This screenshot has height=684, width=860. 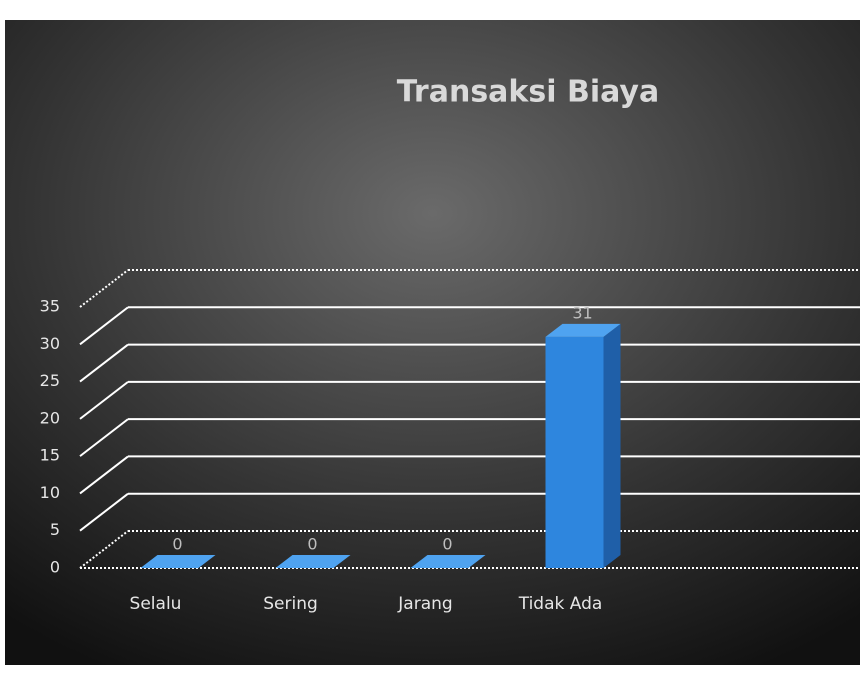 What do you see at coordinates (50, 380) in the screenshot?
I see `y-tick-label: 25` at bounding box center [50, 380].